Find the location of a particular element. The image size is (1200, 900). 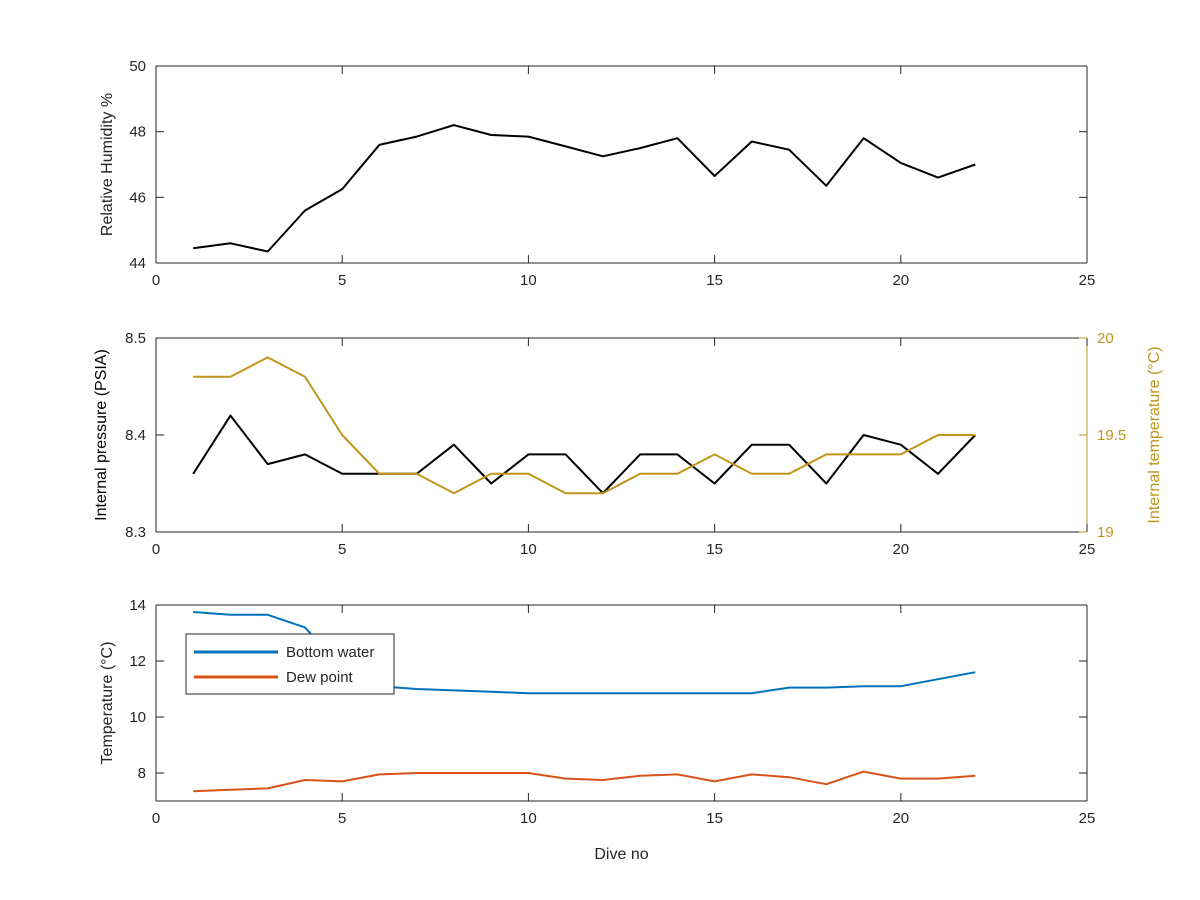

y2-tick-label: 20 is located at coordinates (1105, 338).